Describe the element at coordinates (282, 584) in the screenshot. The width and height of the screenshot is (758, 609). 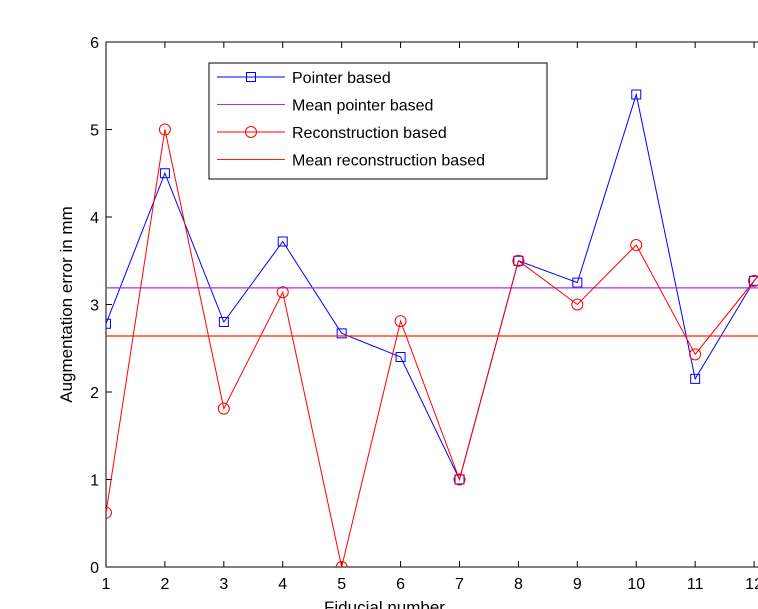
I see `x-tick-label: 4` at that location.